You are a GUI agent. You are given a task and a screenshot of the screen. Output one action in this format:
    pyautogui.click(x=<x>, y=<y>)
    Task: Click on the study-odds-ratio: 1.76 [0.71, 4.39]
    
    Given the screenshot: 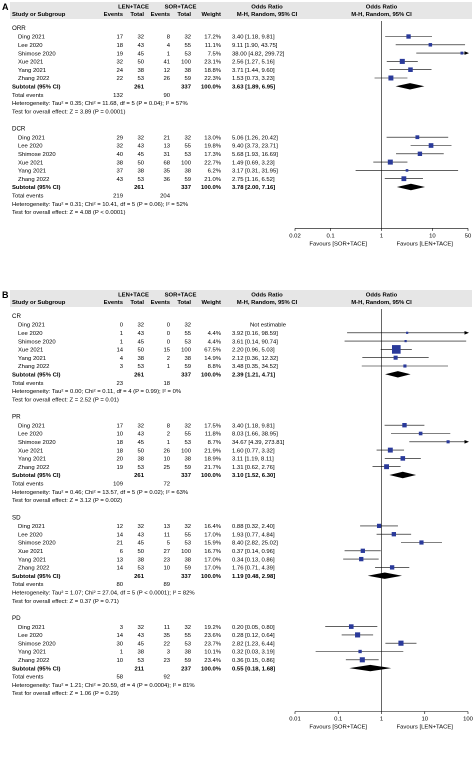 What is the action you would take?
    pyautogui.click(x=253, y=569)
    